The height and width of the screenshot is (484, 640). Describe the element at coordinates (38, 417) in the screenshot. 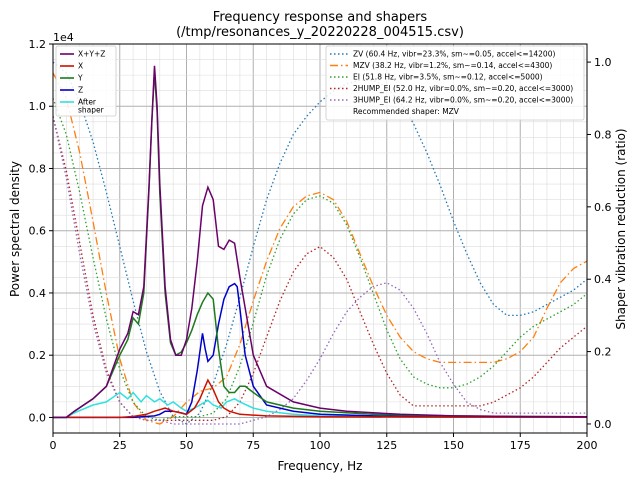

I see `y-tick-label: 0.0` at that location.